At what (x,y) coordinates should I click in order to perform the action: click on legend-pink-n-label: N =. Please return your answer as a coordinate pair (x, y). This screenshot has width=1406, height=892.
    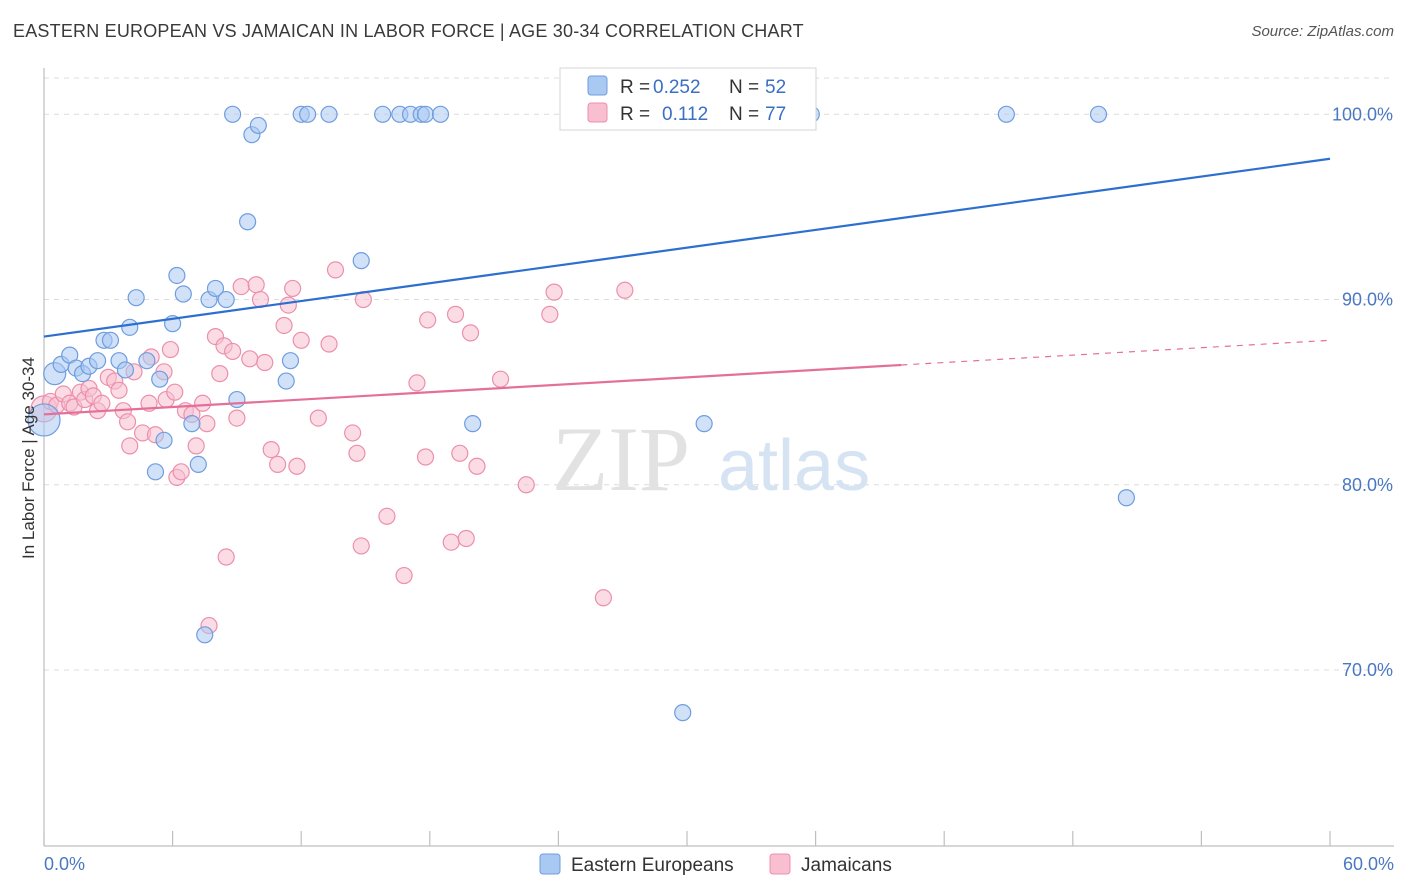
    Looking at the image, I should click on (744, 114).